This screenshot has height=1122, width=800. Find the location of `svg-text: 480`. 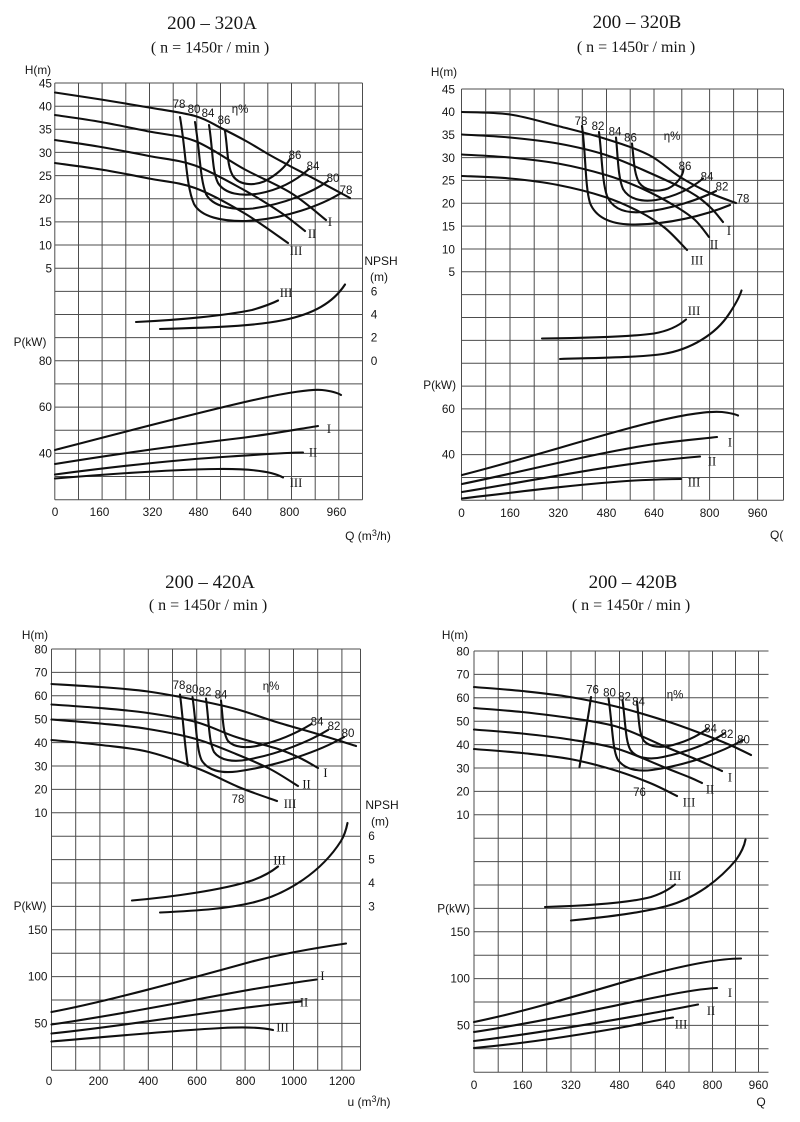

svg-text: 480 is located at coordinates (607, 513).